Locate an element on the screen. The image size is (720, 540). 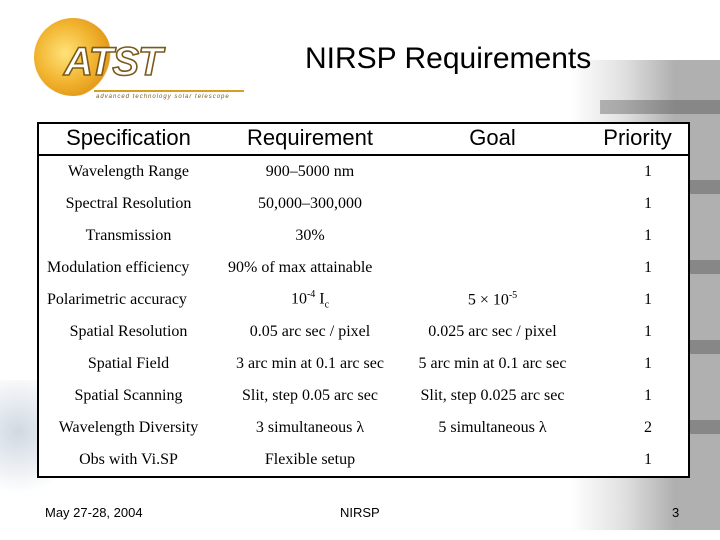
cell-spec: Wavelength Range is located at coordinates (128, 171).